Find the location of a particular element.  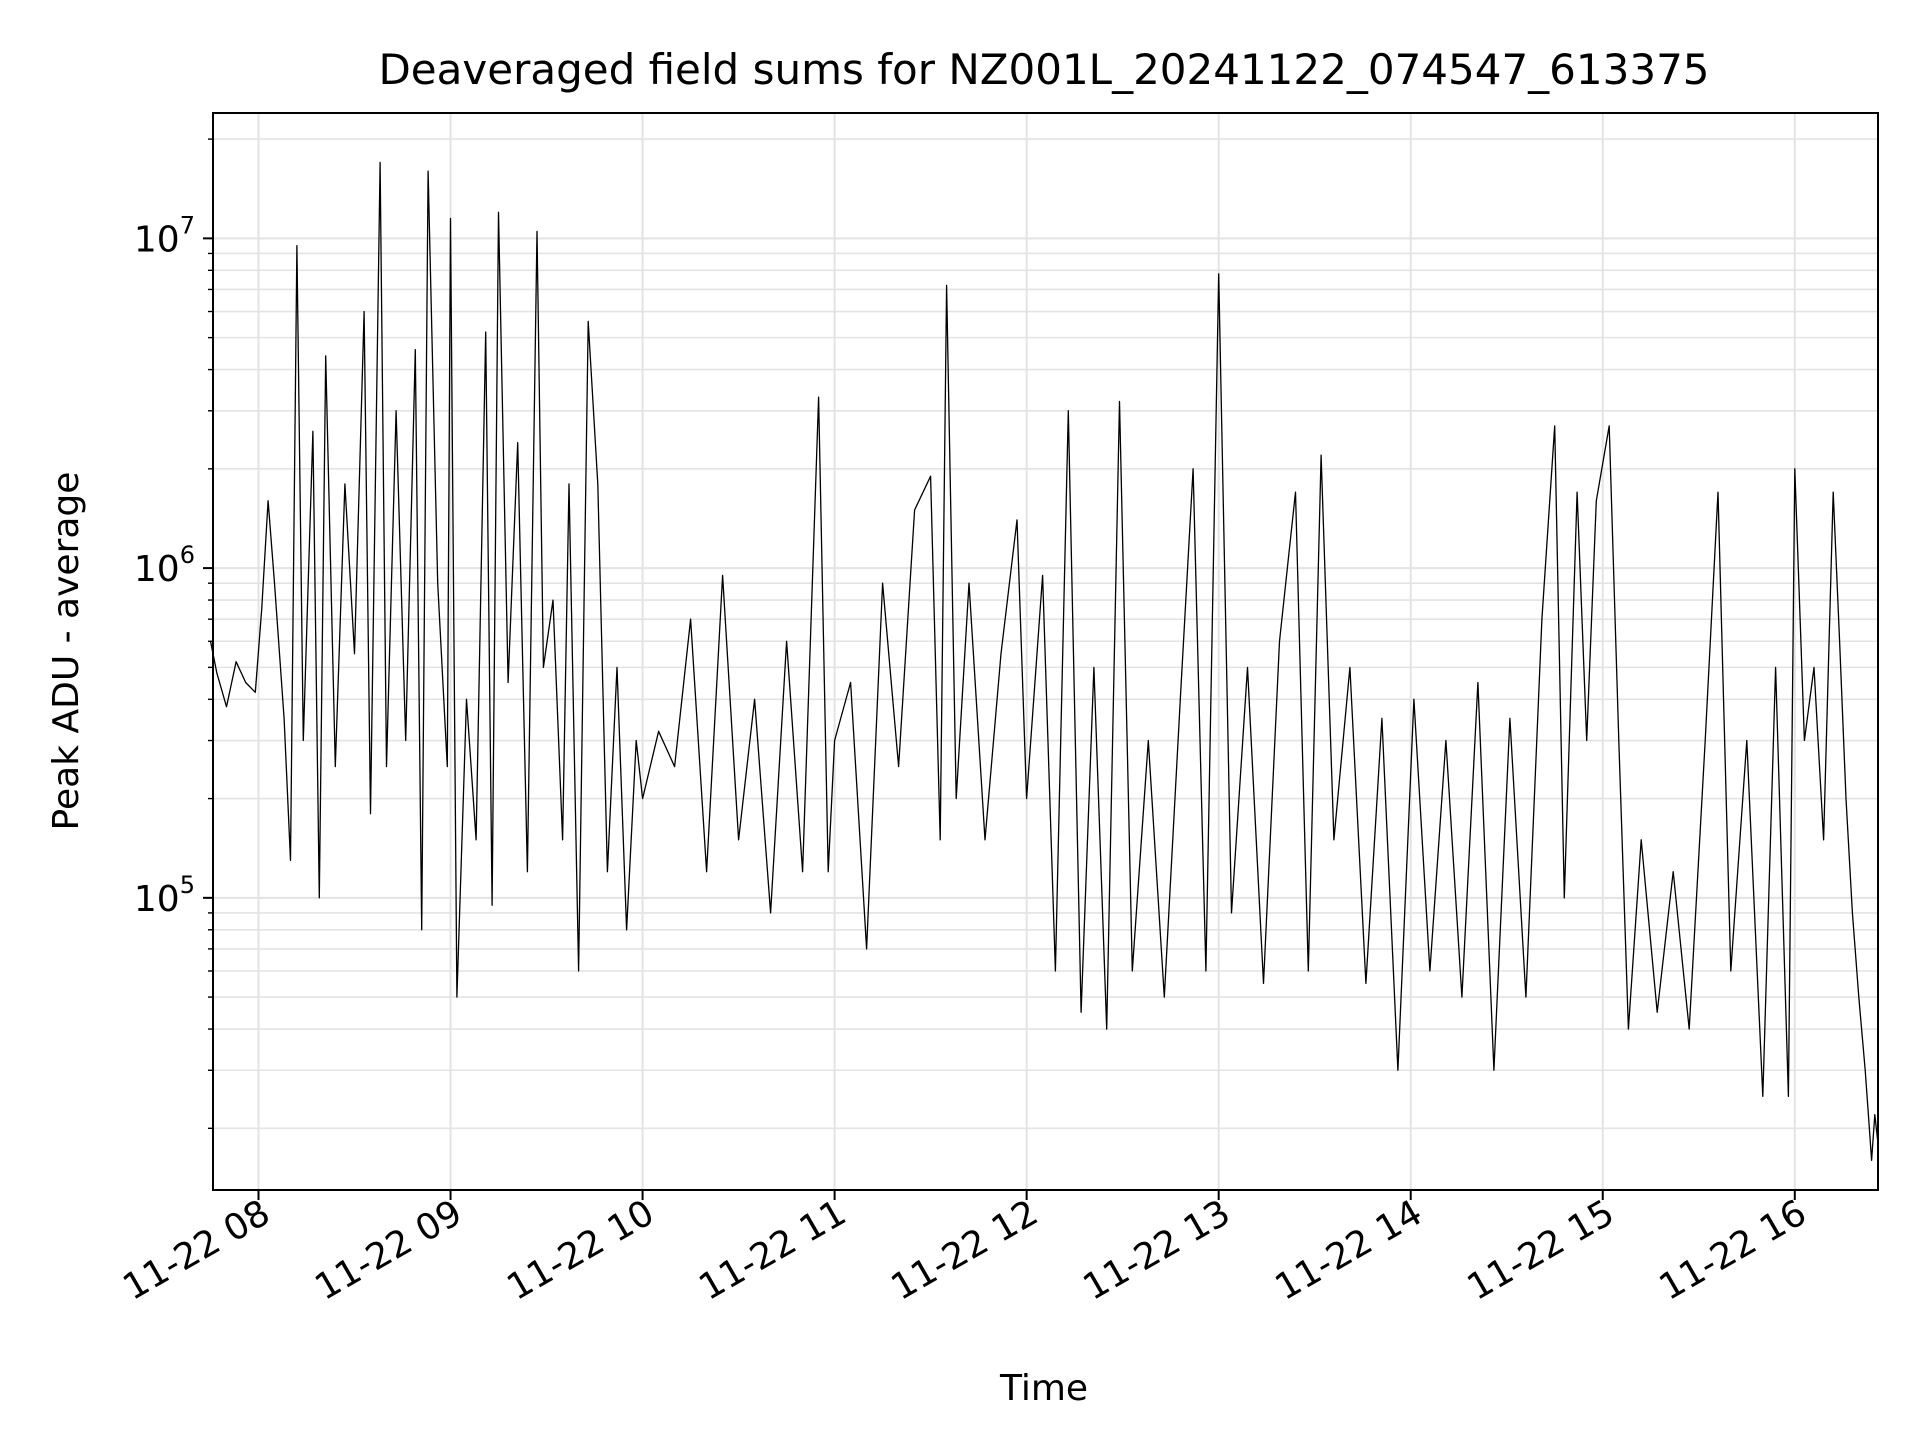

y-tick-label: 10⁷ is located at coordinates (164, 235).